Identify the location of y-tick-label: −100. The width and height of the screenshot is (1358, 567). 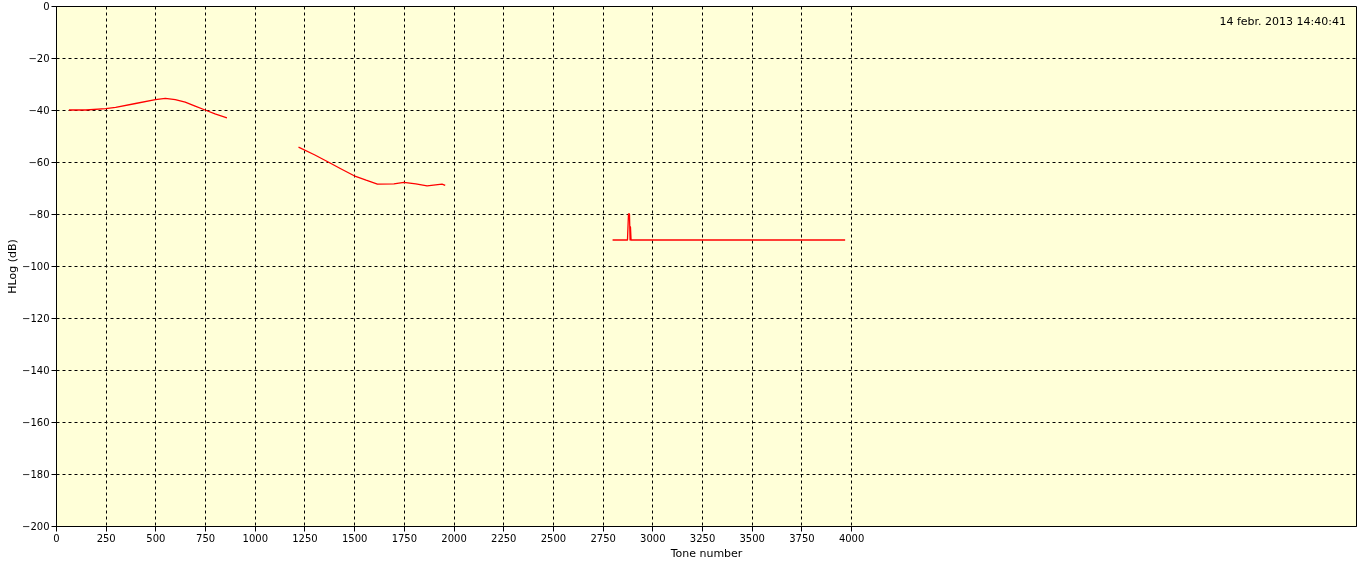
(36, 266).